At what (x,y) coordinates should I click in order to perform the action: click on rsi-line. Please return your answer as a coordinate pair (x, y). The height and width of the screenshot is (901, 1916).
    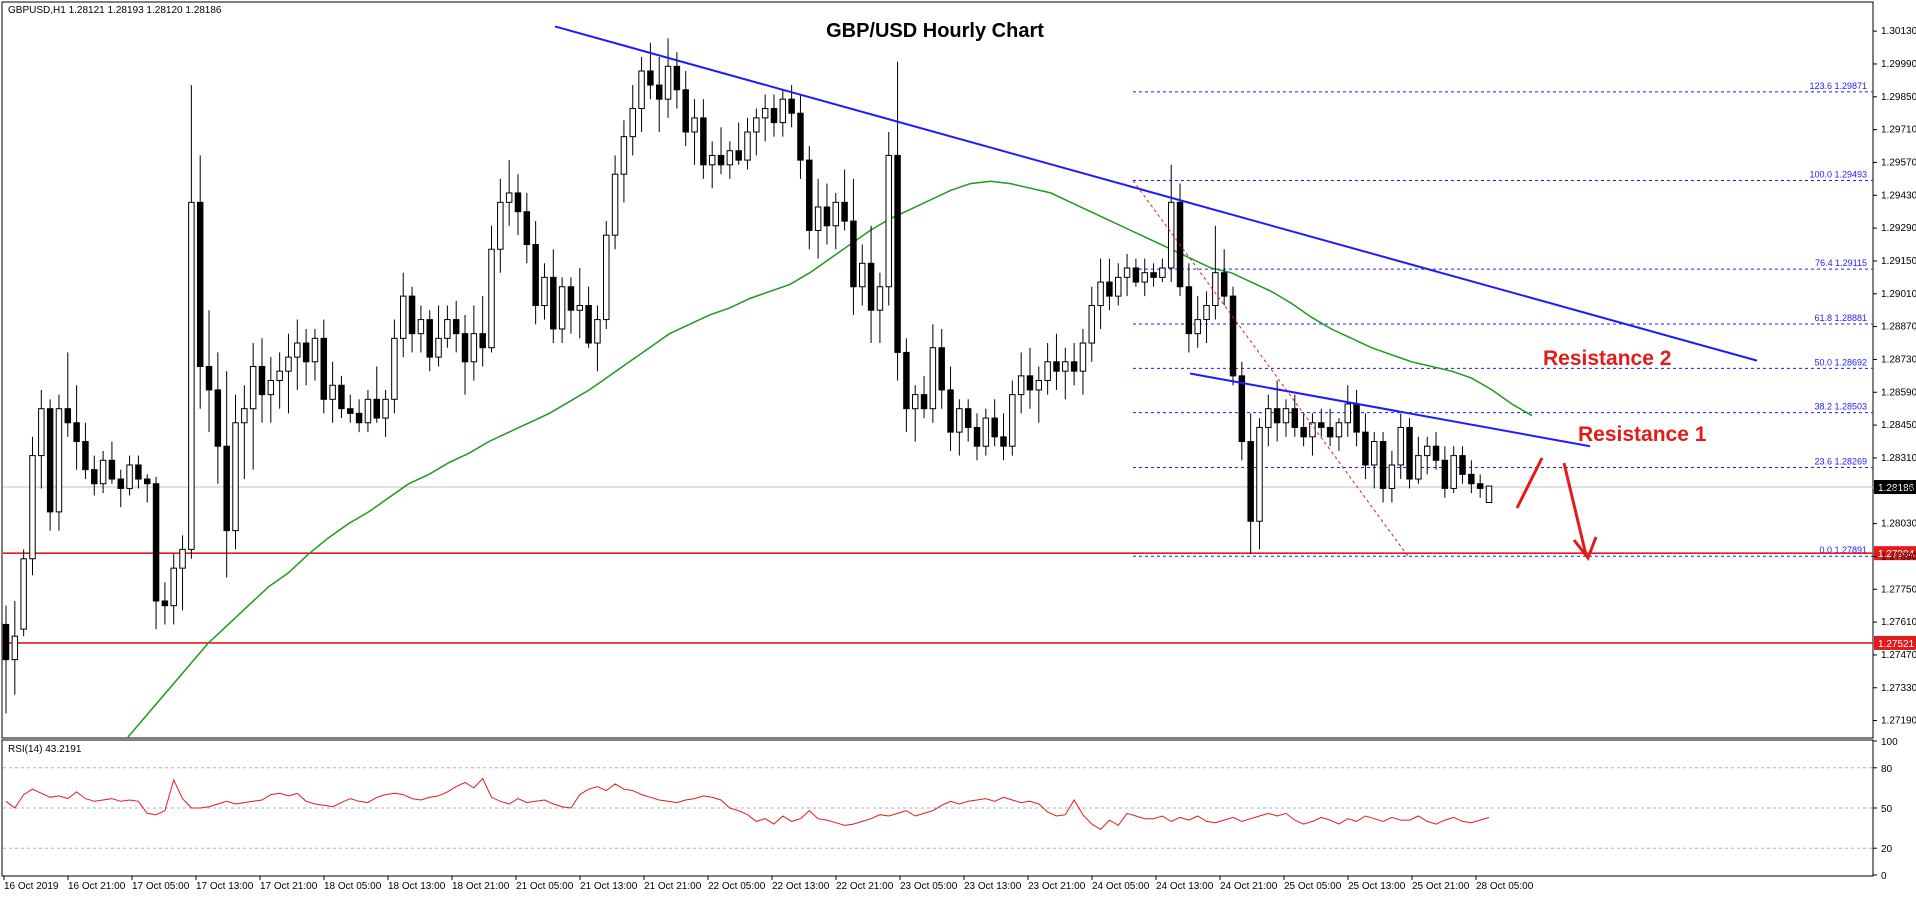
    Looking at the image, I should click on (747, 804).